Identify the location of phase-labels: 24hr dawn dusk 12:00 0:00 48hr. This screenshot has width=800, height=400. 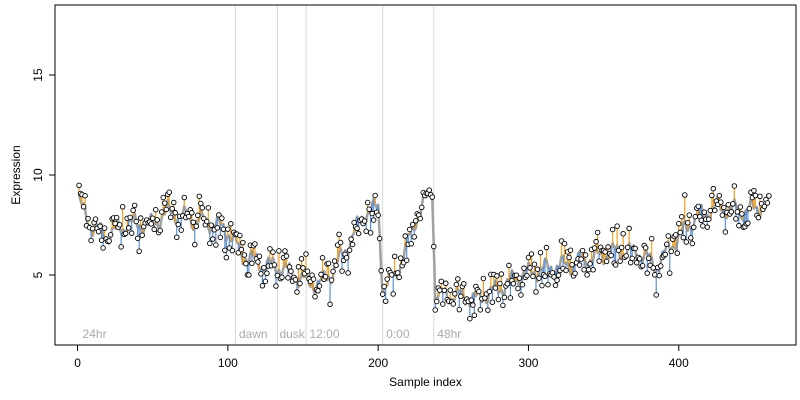
(272, 334).